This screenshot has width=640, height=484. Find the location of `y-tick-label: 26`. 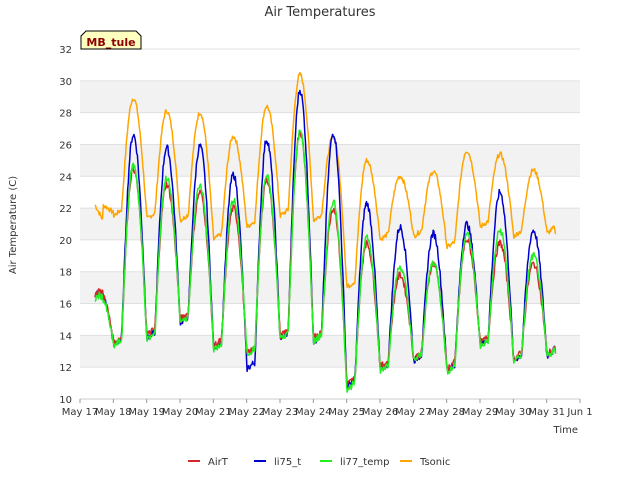

y-tick-label: 26 is located at coordinates (65, 145).